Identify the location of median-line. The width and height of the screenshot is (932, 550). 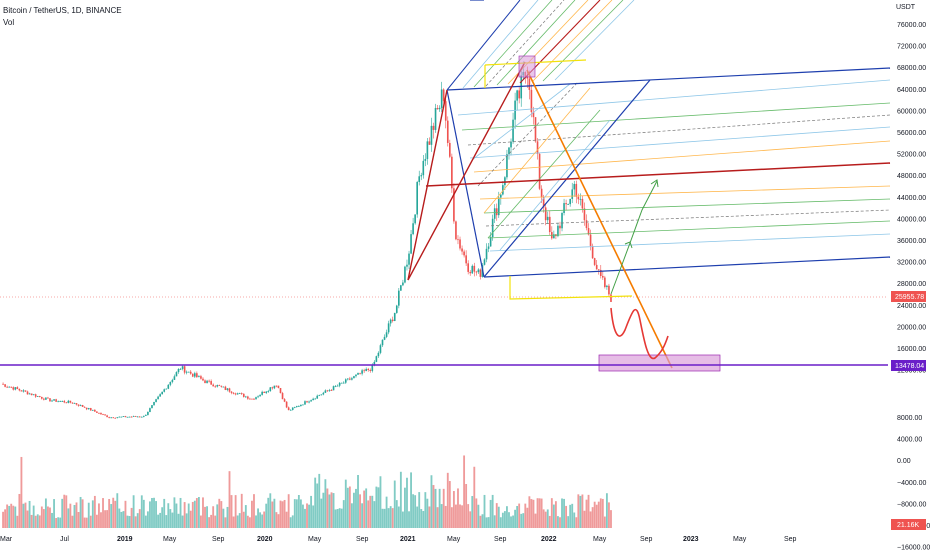
(658, 174).